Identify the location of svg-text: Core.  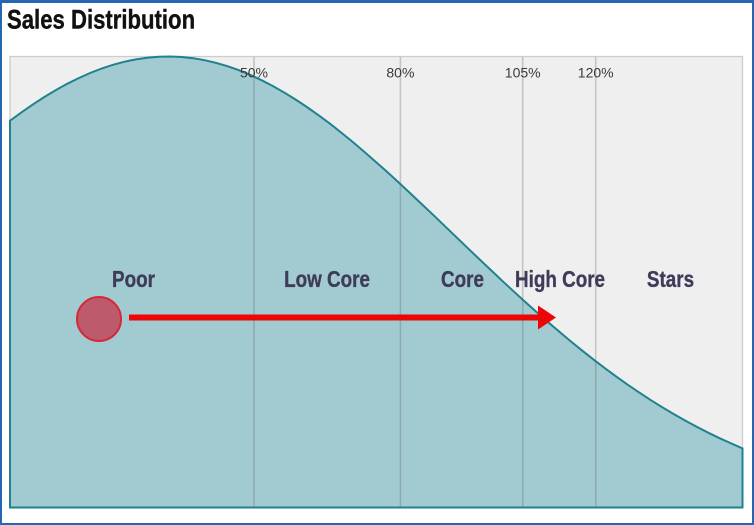
(462, 279).